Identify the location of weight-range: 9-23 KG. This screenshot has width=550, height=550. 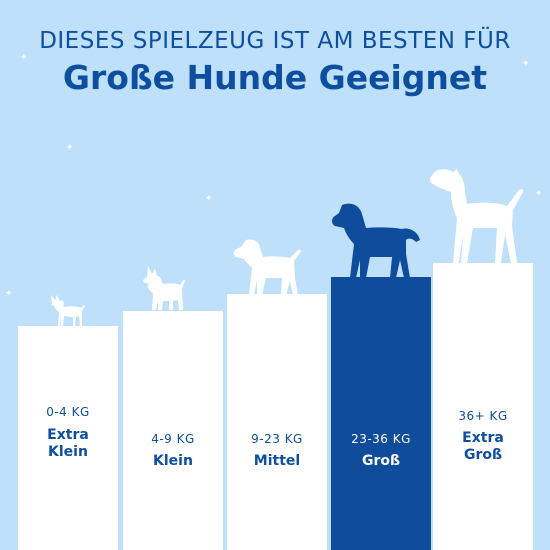
(277, 439).